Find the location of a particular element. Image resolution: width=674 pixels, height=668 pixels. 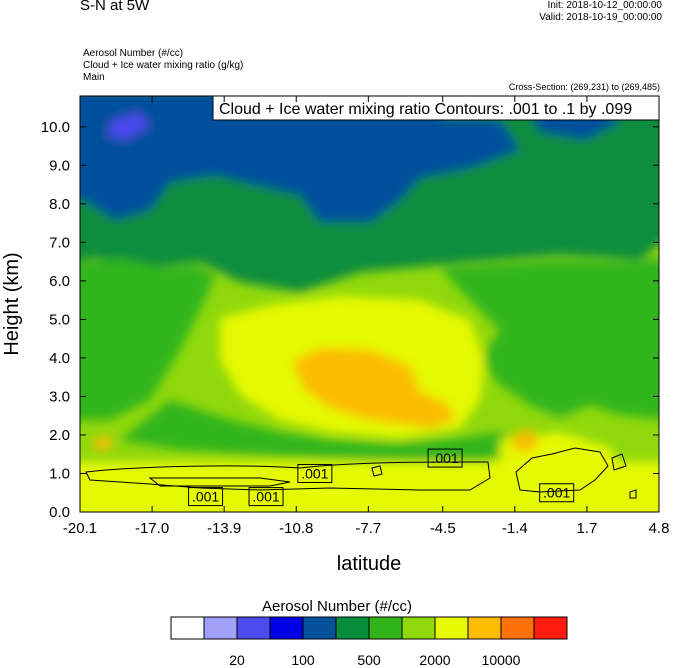

contour-fill-lightgreen-left is located at coordinates (147, 339).